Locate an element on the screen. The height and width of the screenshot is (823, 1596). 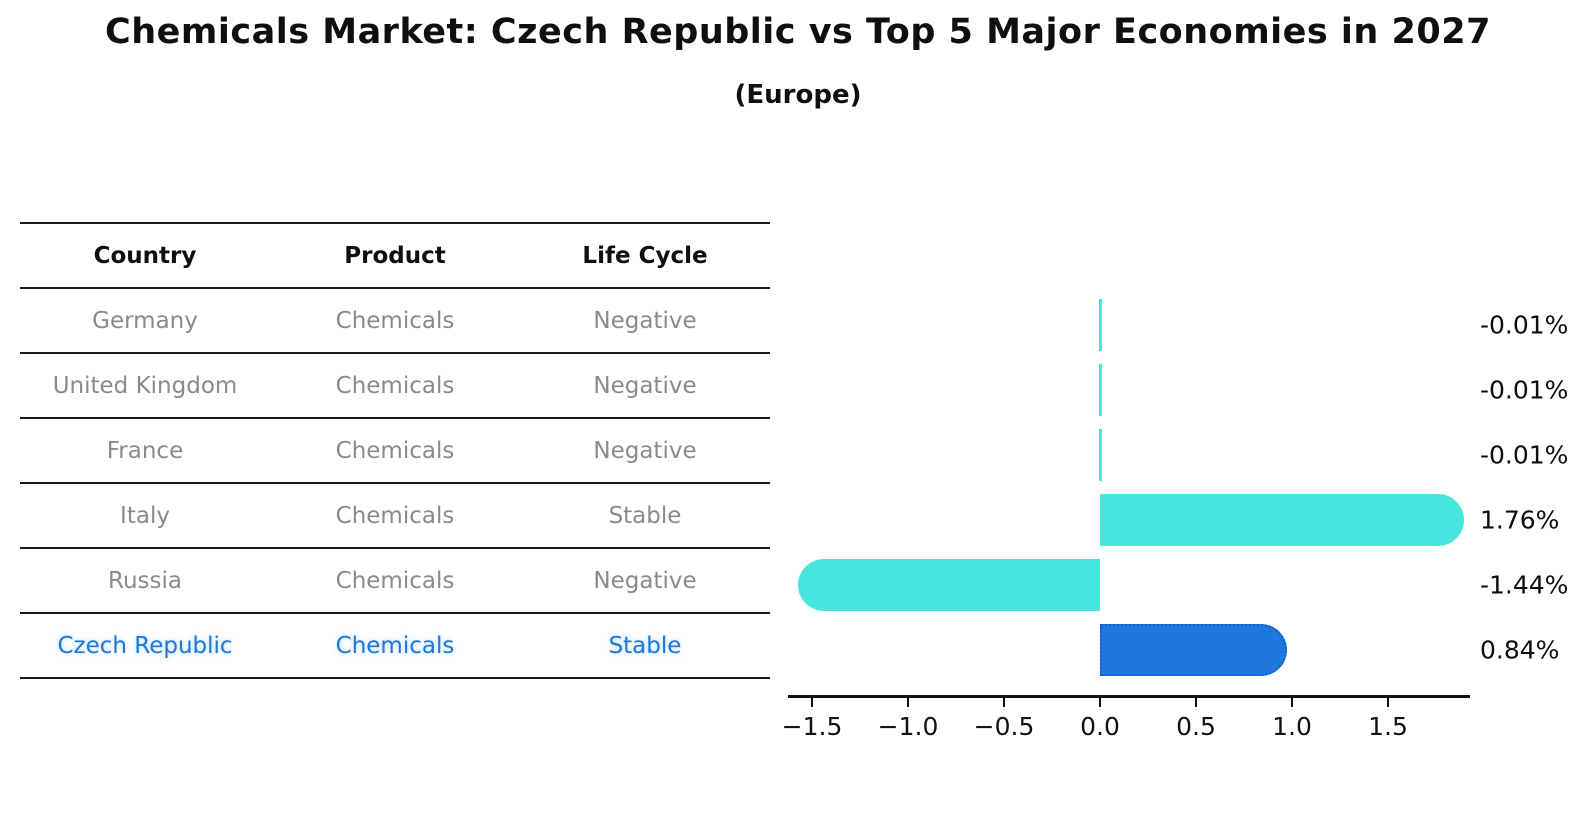
cell-country: Italy is located at coordinates (145, 515).